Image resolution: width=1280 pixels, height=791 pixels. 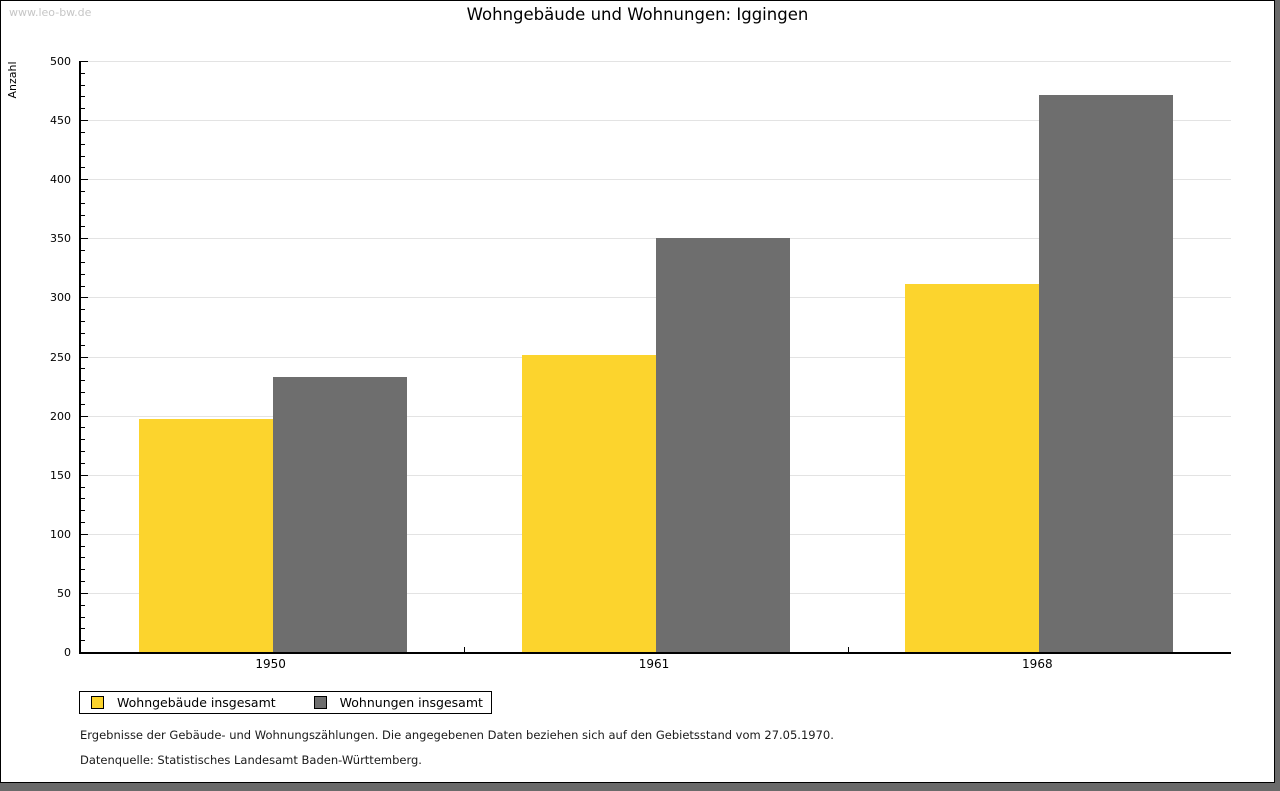 I want to click on y-axis-tick-label: 0, so click(x=67, y=652).